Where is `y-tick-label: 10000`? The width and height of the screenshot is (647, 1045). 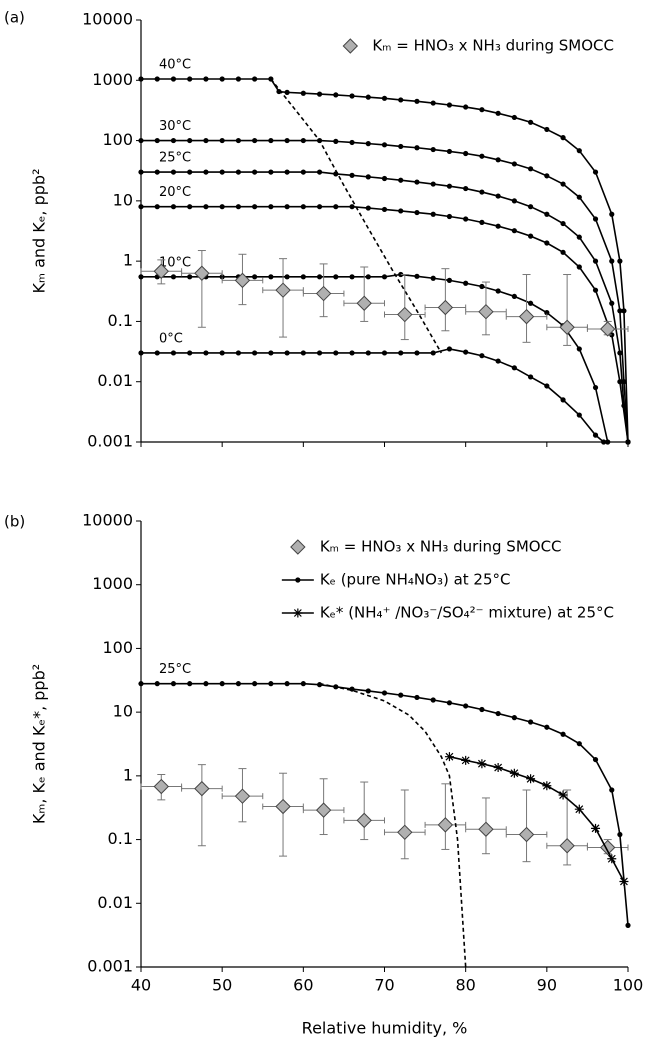 y-tick-label: 10000 is located at coordinates (107, 19).